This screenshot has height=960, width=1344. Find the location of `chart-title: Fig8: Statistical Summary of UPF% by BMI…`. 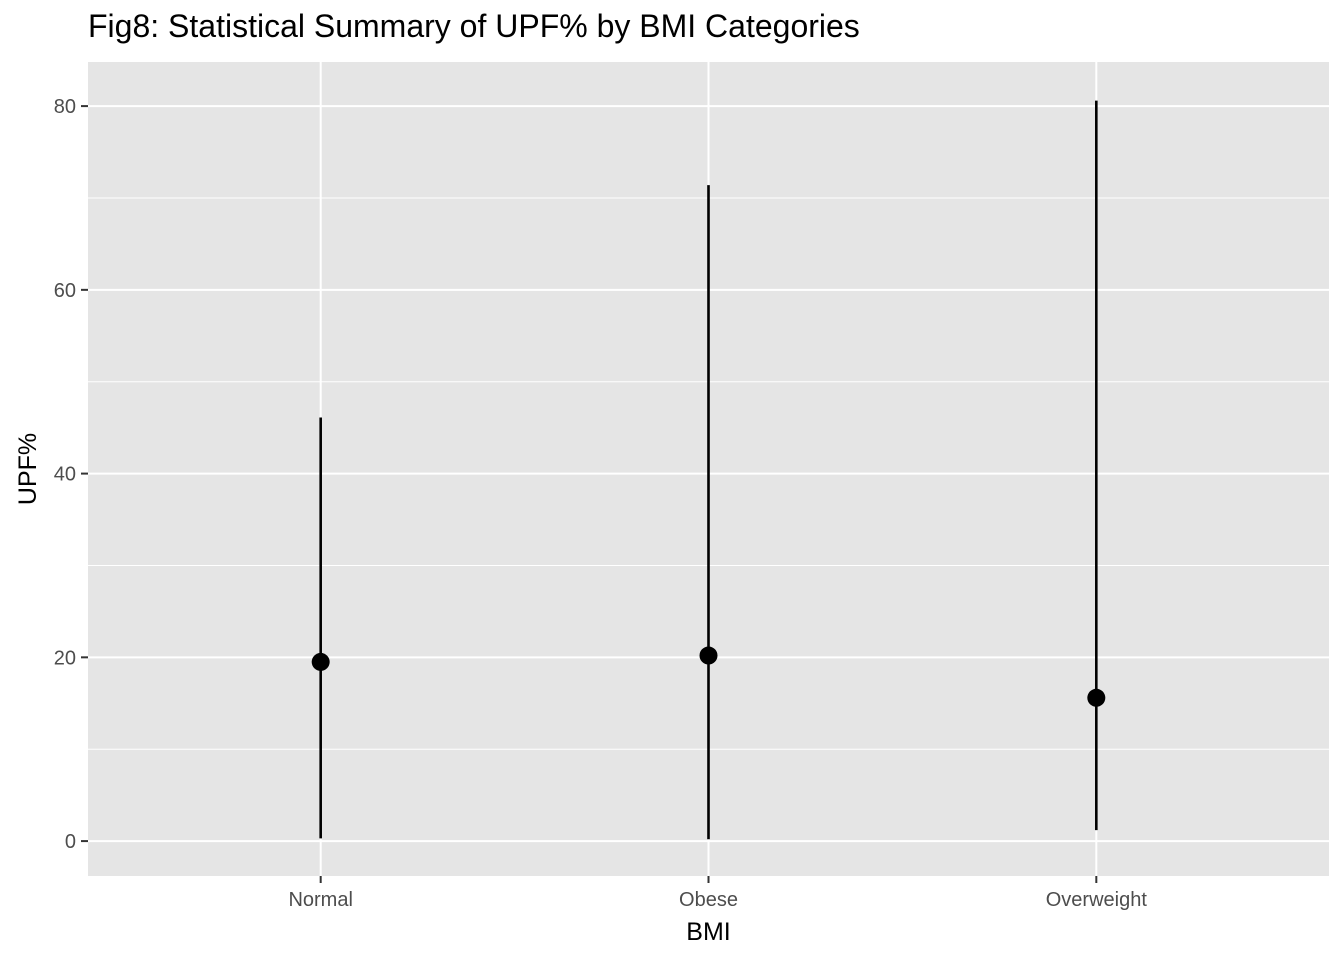

chart-title: Fig8: Statistical Summary of UPF% by BMI… is located at coordinates (474, 26).